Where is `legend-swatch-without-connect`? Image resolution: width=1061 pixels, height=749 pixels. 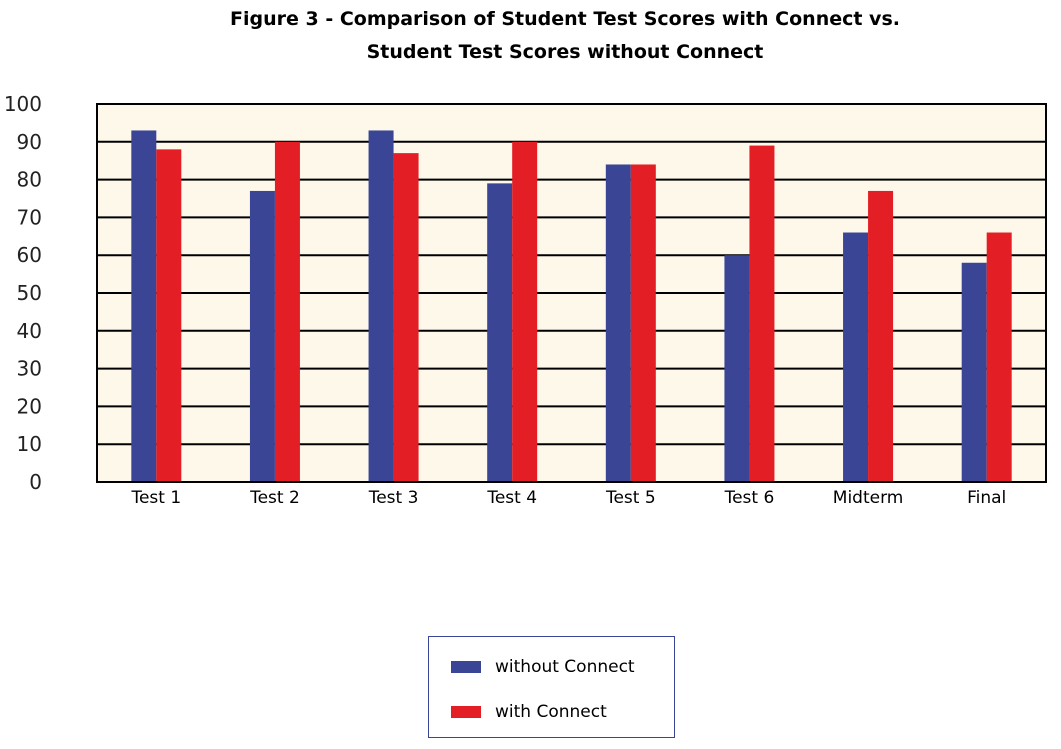
legend-swatch-without-connect is located at coordinates (466, 667).